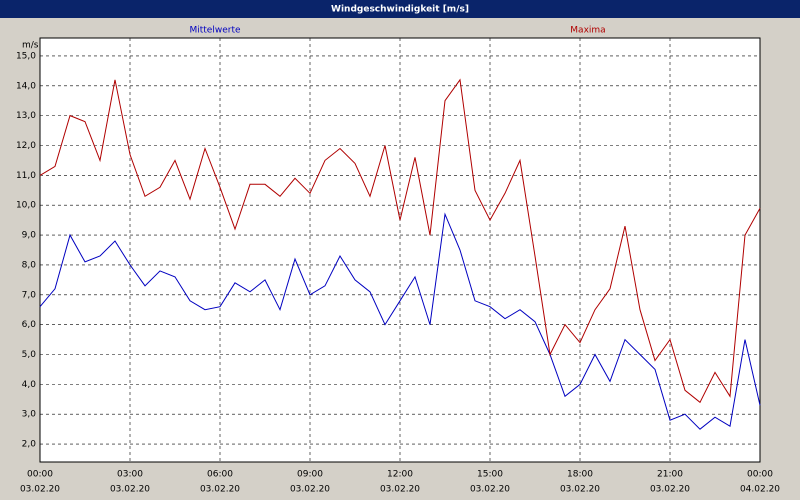 The width and height of the screenshot is (800, 500). What do you see at coordinates (670, 475) in the screenshot?
I see `x-tick-label: 21:00` at bounding box center [670, 475].